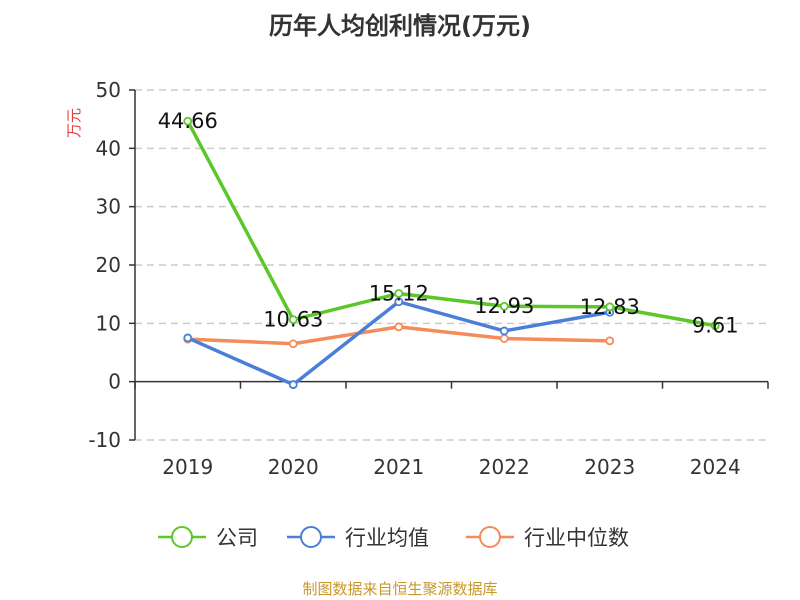  What do you see at coordinates (576, 538) in the screenshot?
I see `legend-label: 行业中位数` at bounding box center [576, 538].